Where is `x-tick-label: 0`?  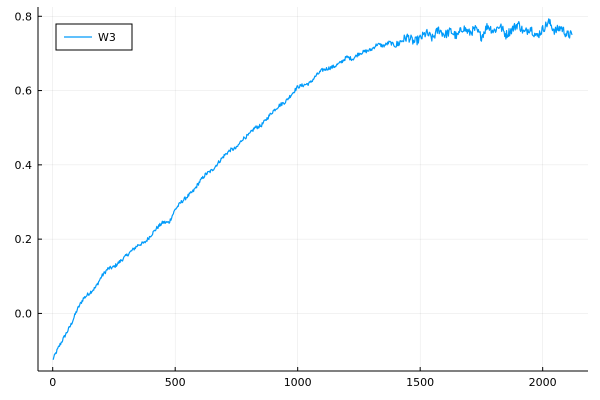
x-tick-label: 0 is located at coordinates (52, 382).